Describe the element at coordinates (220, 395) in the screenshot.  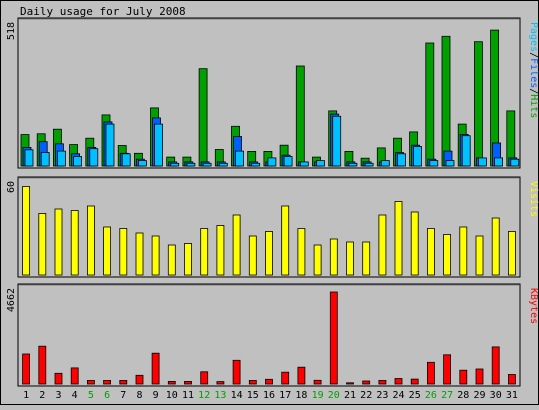
I see `day-label: 13` at that location.